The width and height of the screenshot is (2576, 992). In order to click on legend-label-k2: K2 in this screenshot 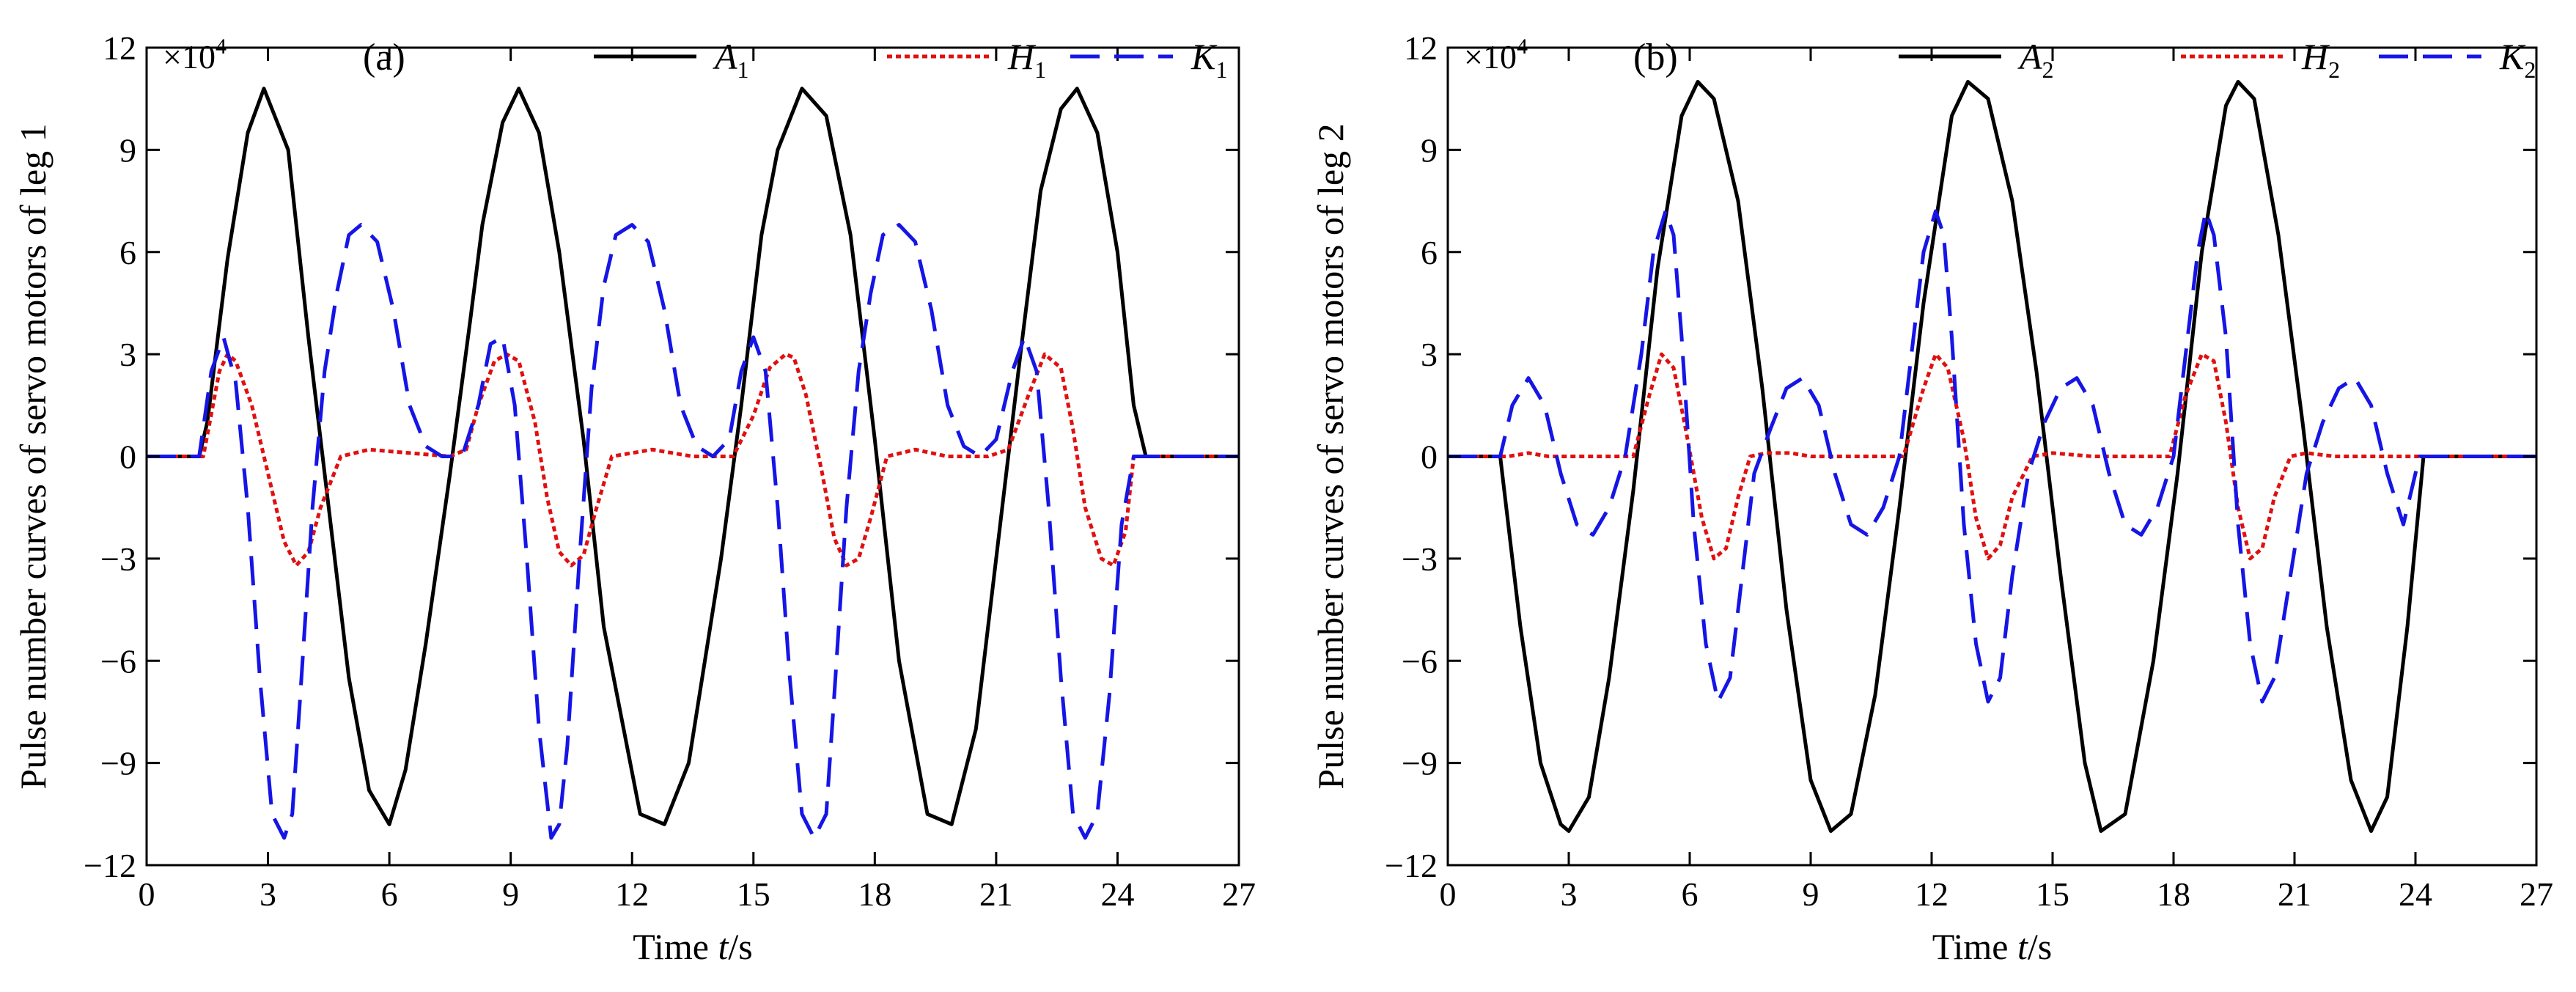, I will do `click(2517, 59)`.